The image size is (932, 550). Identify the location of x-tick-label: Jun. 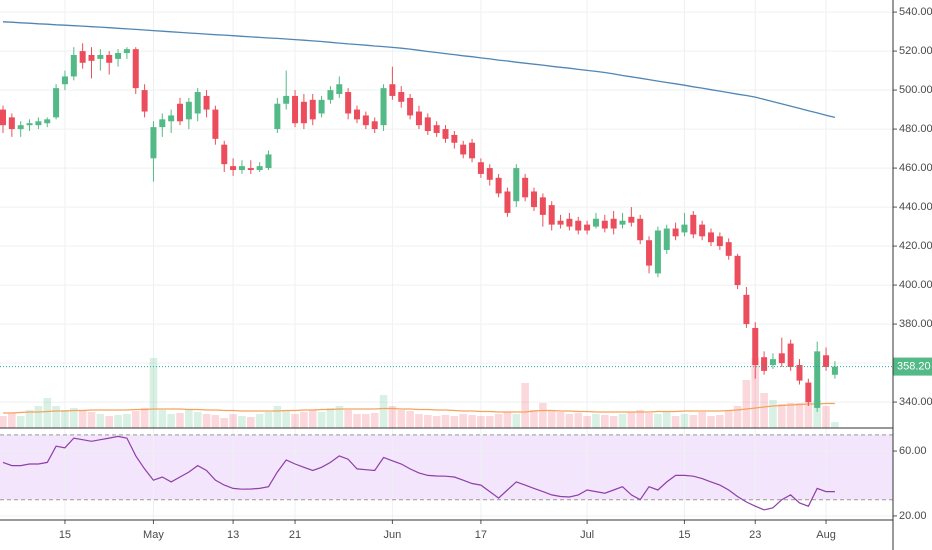
(393, 535).